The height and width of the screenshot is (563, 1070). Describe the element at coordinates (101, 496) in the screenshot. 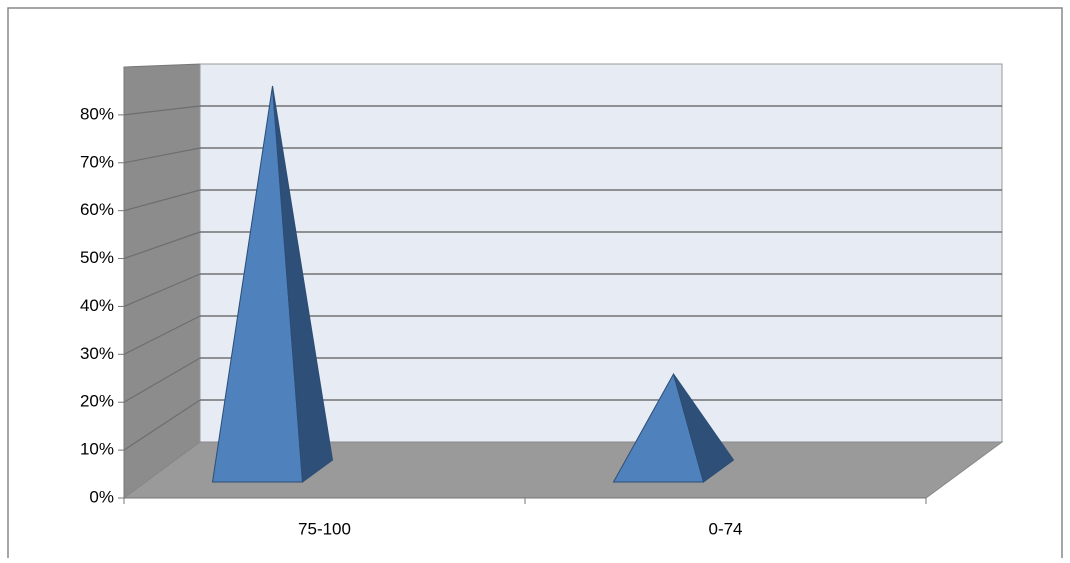

I see `y-tick-label: 0%` at that location.